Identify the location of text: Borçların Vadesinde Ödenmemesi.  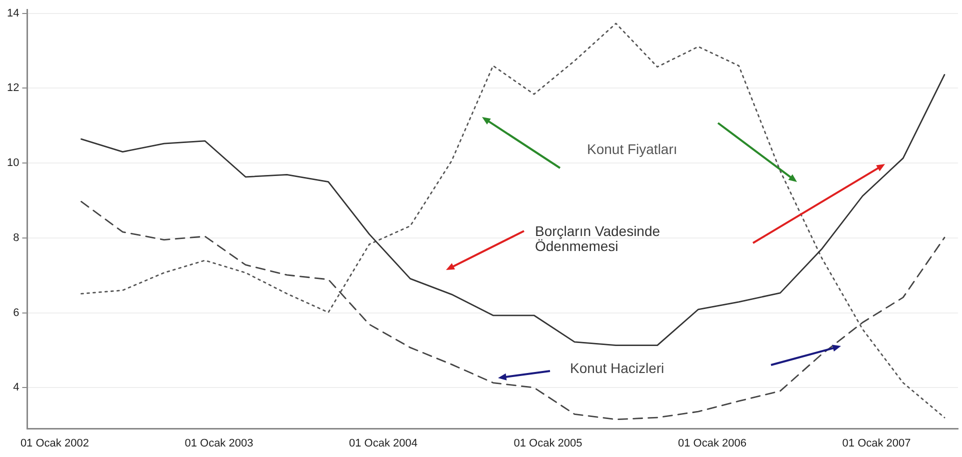
(598, 238).